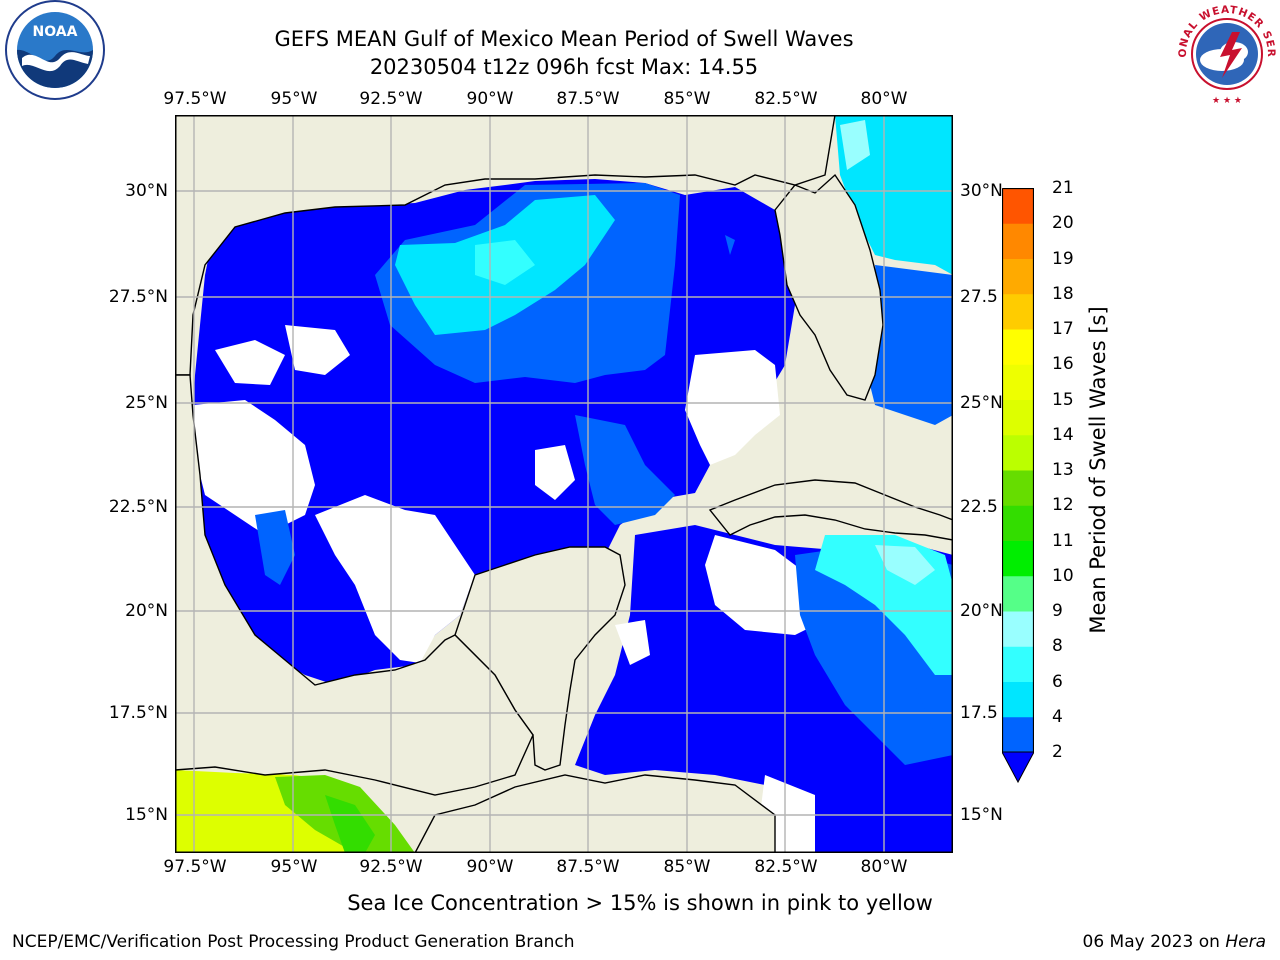 This screenshot has height=960, width=1280. What do you see at coordinates (979, 713) in the screenshot?
I see `lat-label-right: 17.5` at bounding box center [979, 713].